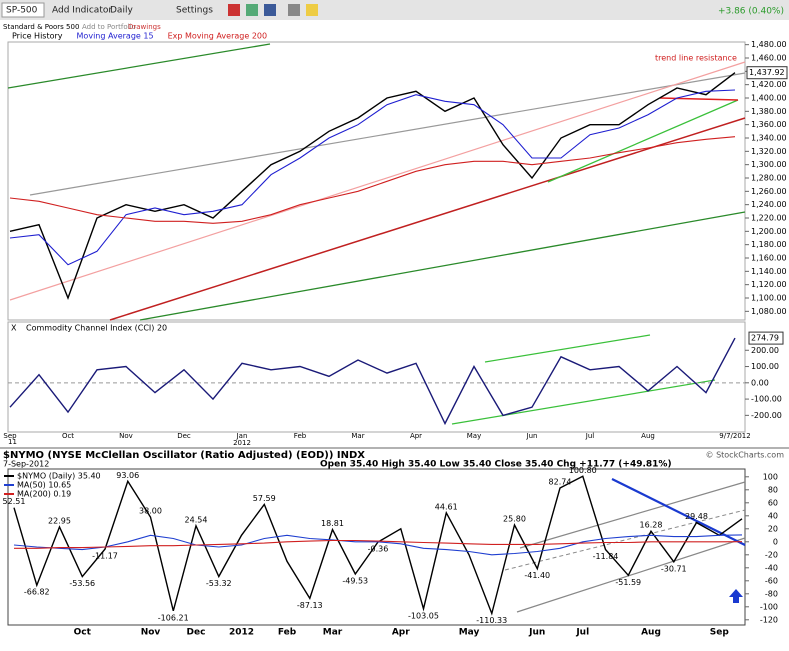 The width and height of the screenshot is (789, 651). I want to click on data-label: 274.79, so click(765, 338).